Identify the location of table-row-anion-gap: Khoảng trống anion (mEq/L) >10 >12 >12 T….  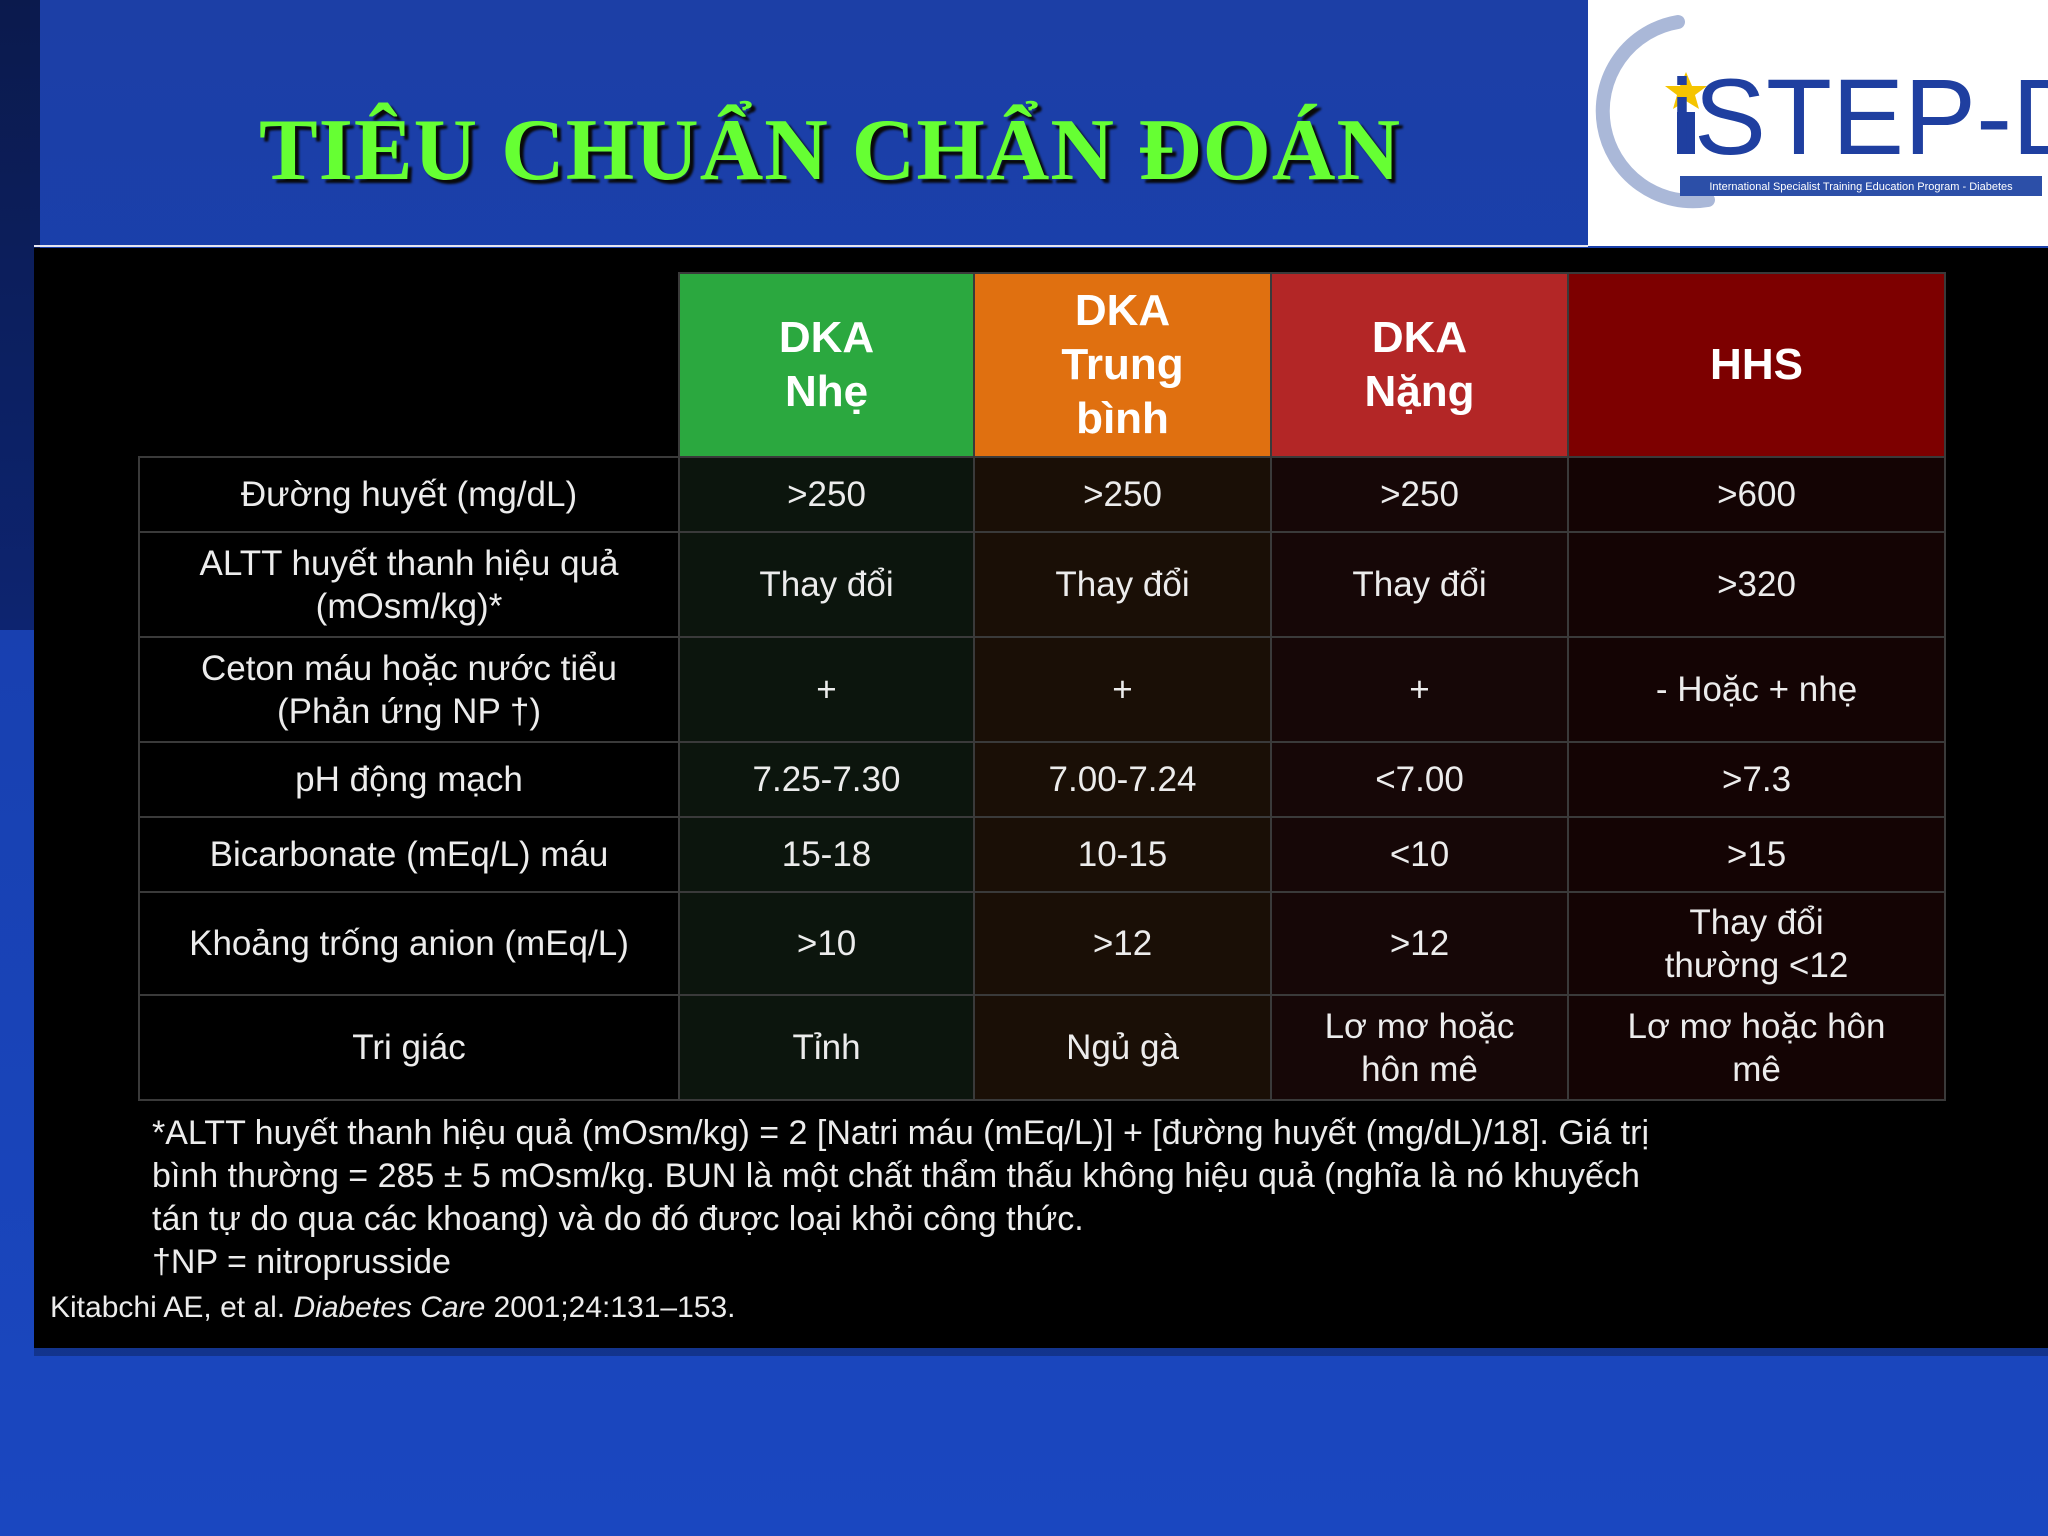
(1042, 943).